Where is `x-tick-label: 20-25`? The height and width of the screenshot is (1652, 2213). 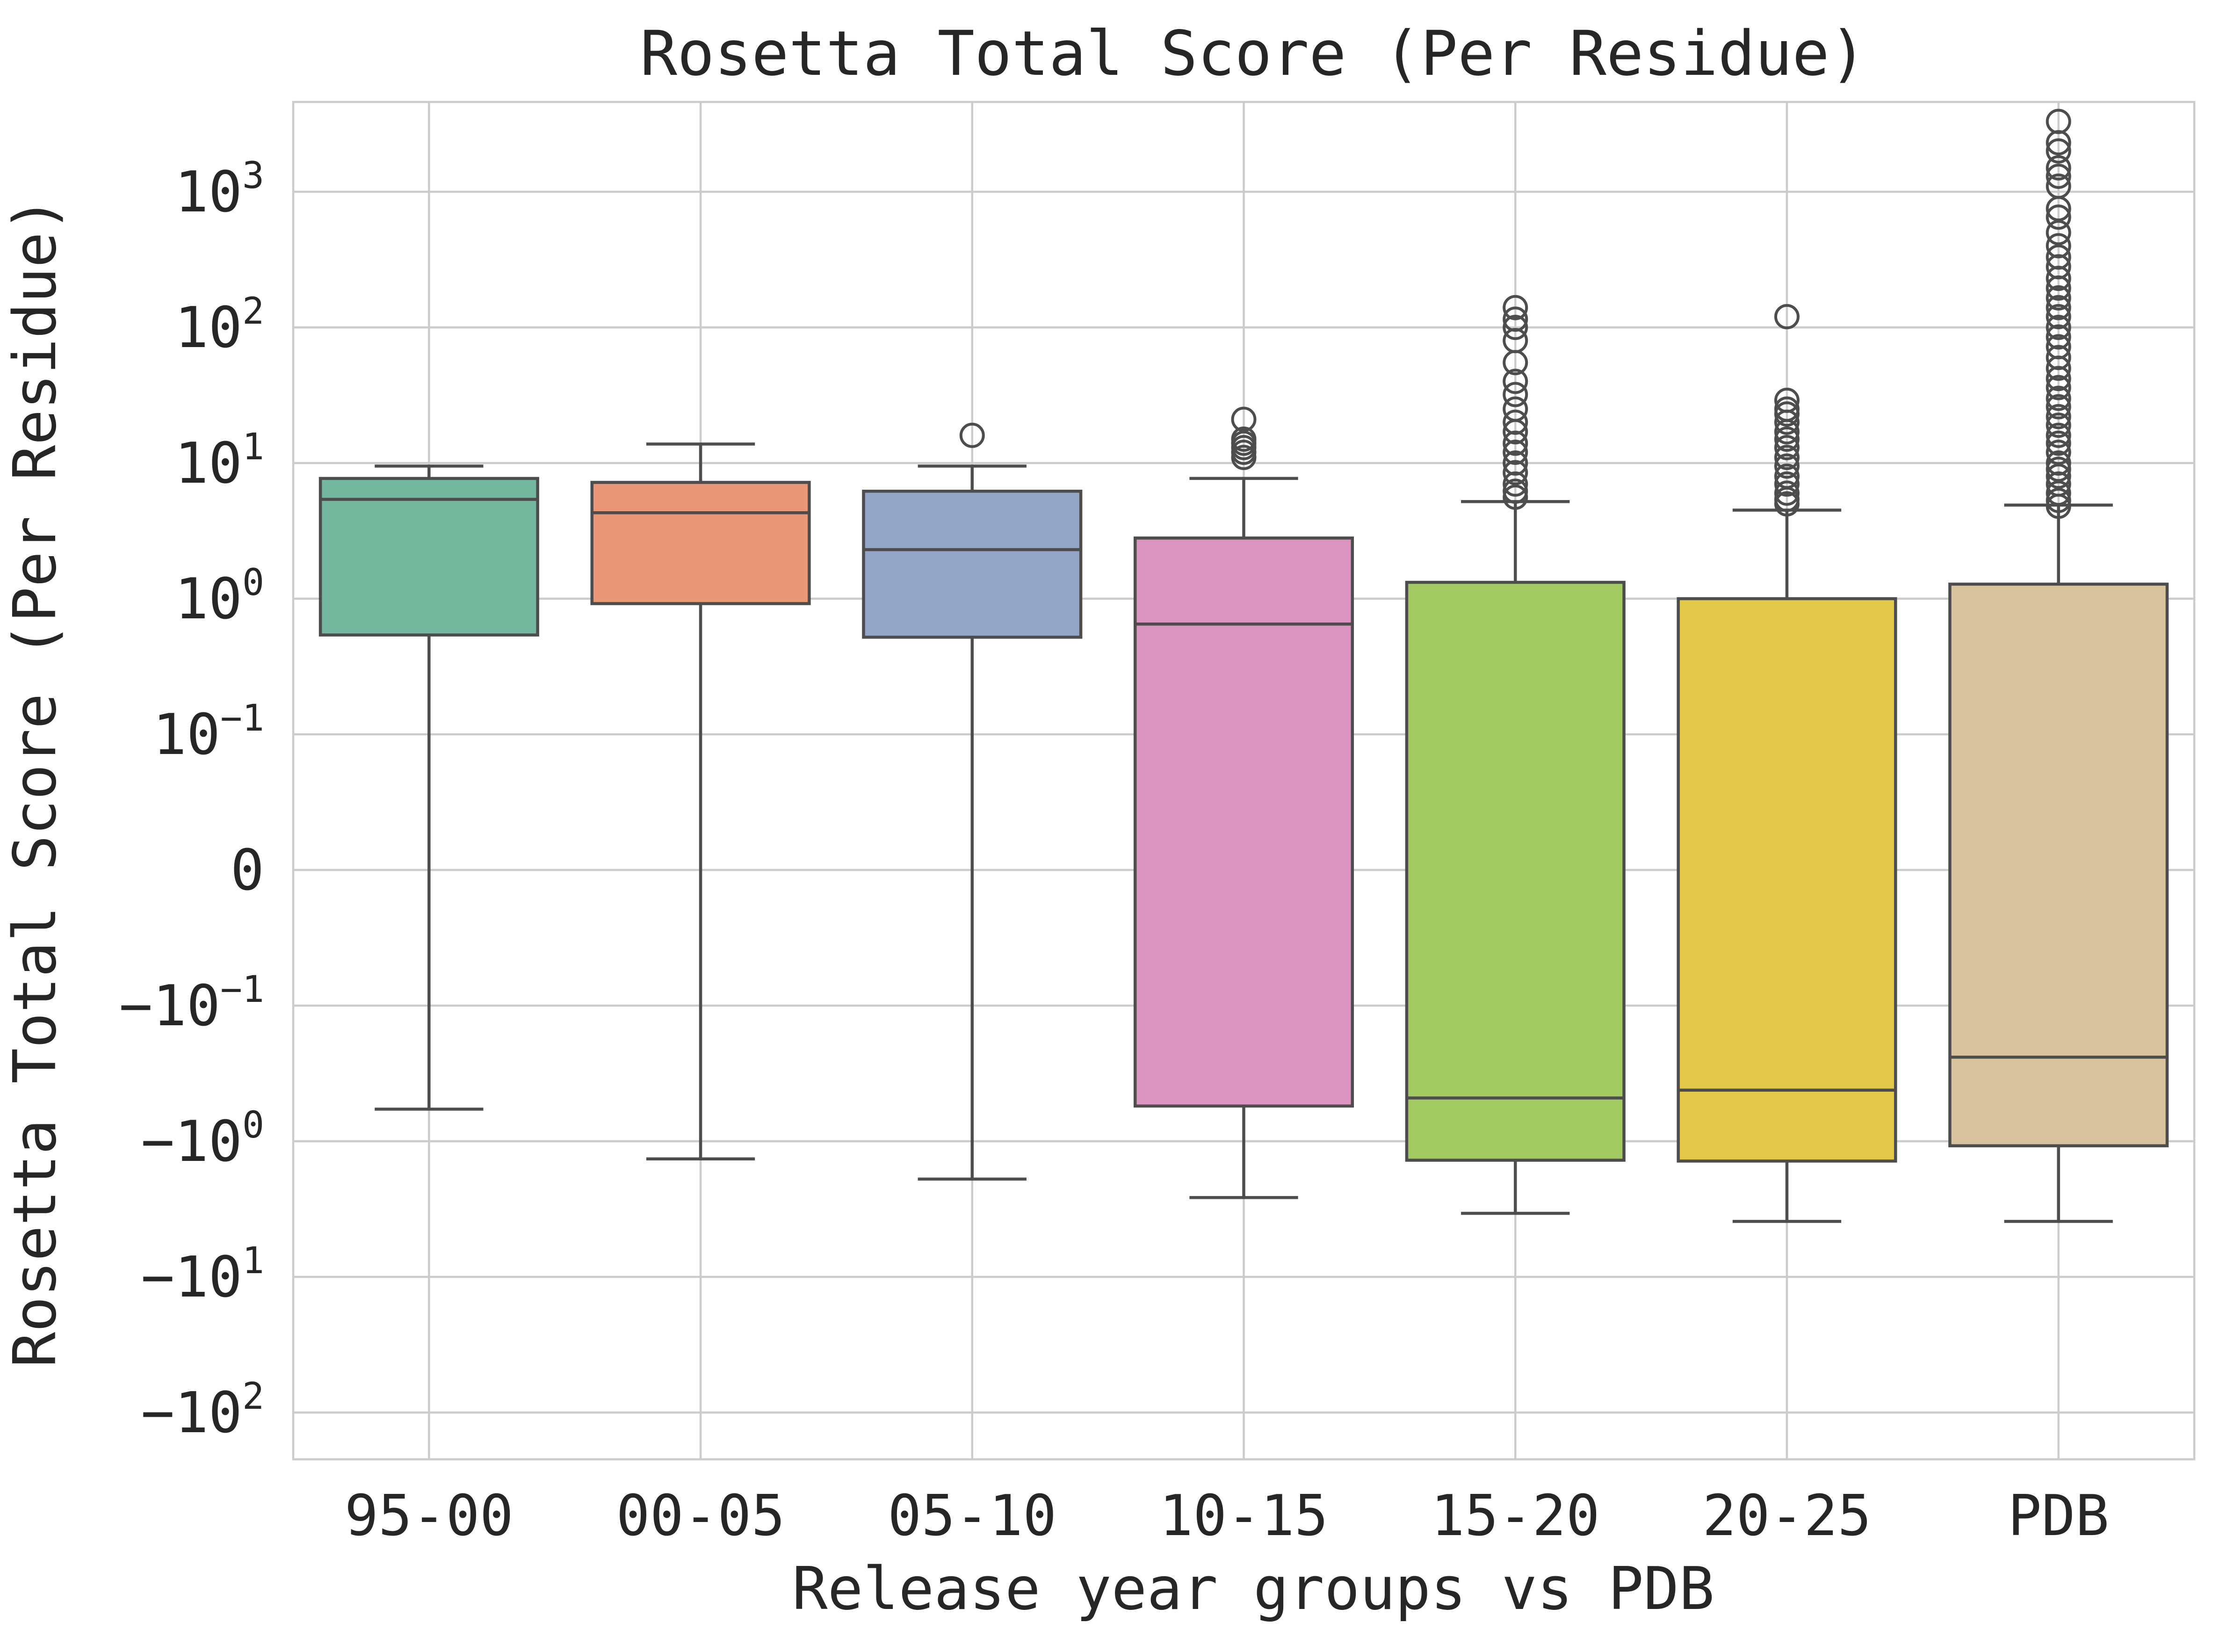
x-tick-label: 20-25 is located at coordinates (1786, 1516).